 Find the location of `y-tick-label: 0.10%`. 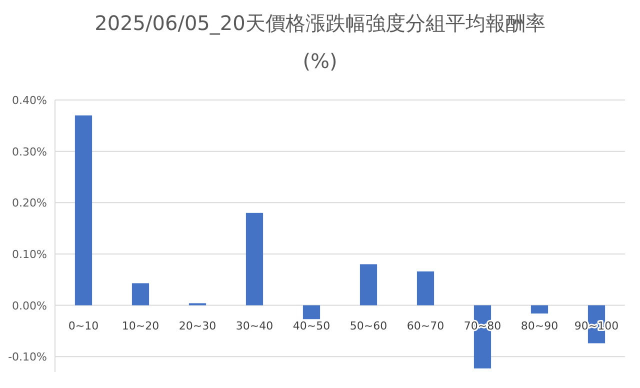

y-tick-label: 0.10% is located at coordinates (29, 254).